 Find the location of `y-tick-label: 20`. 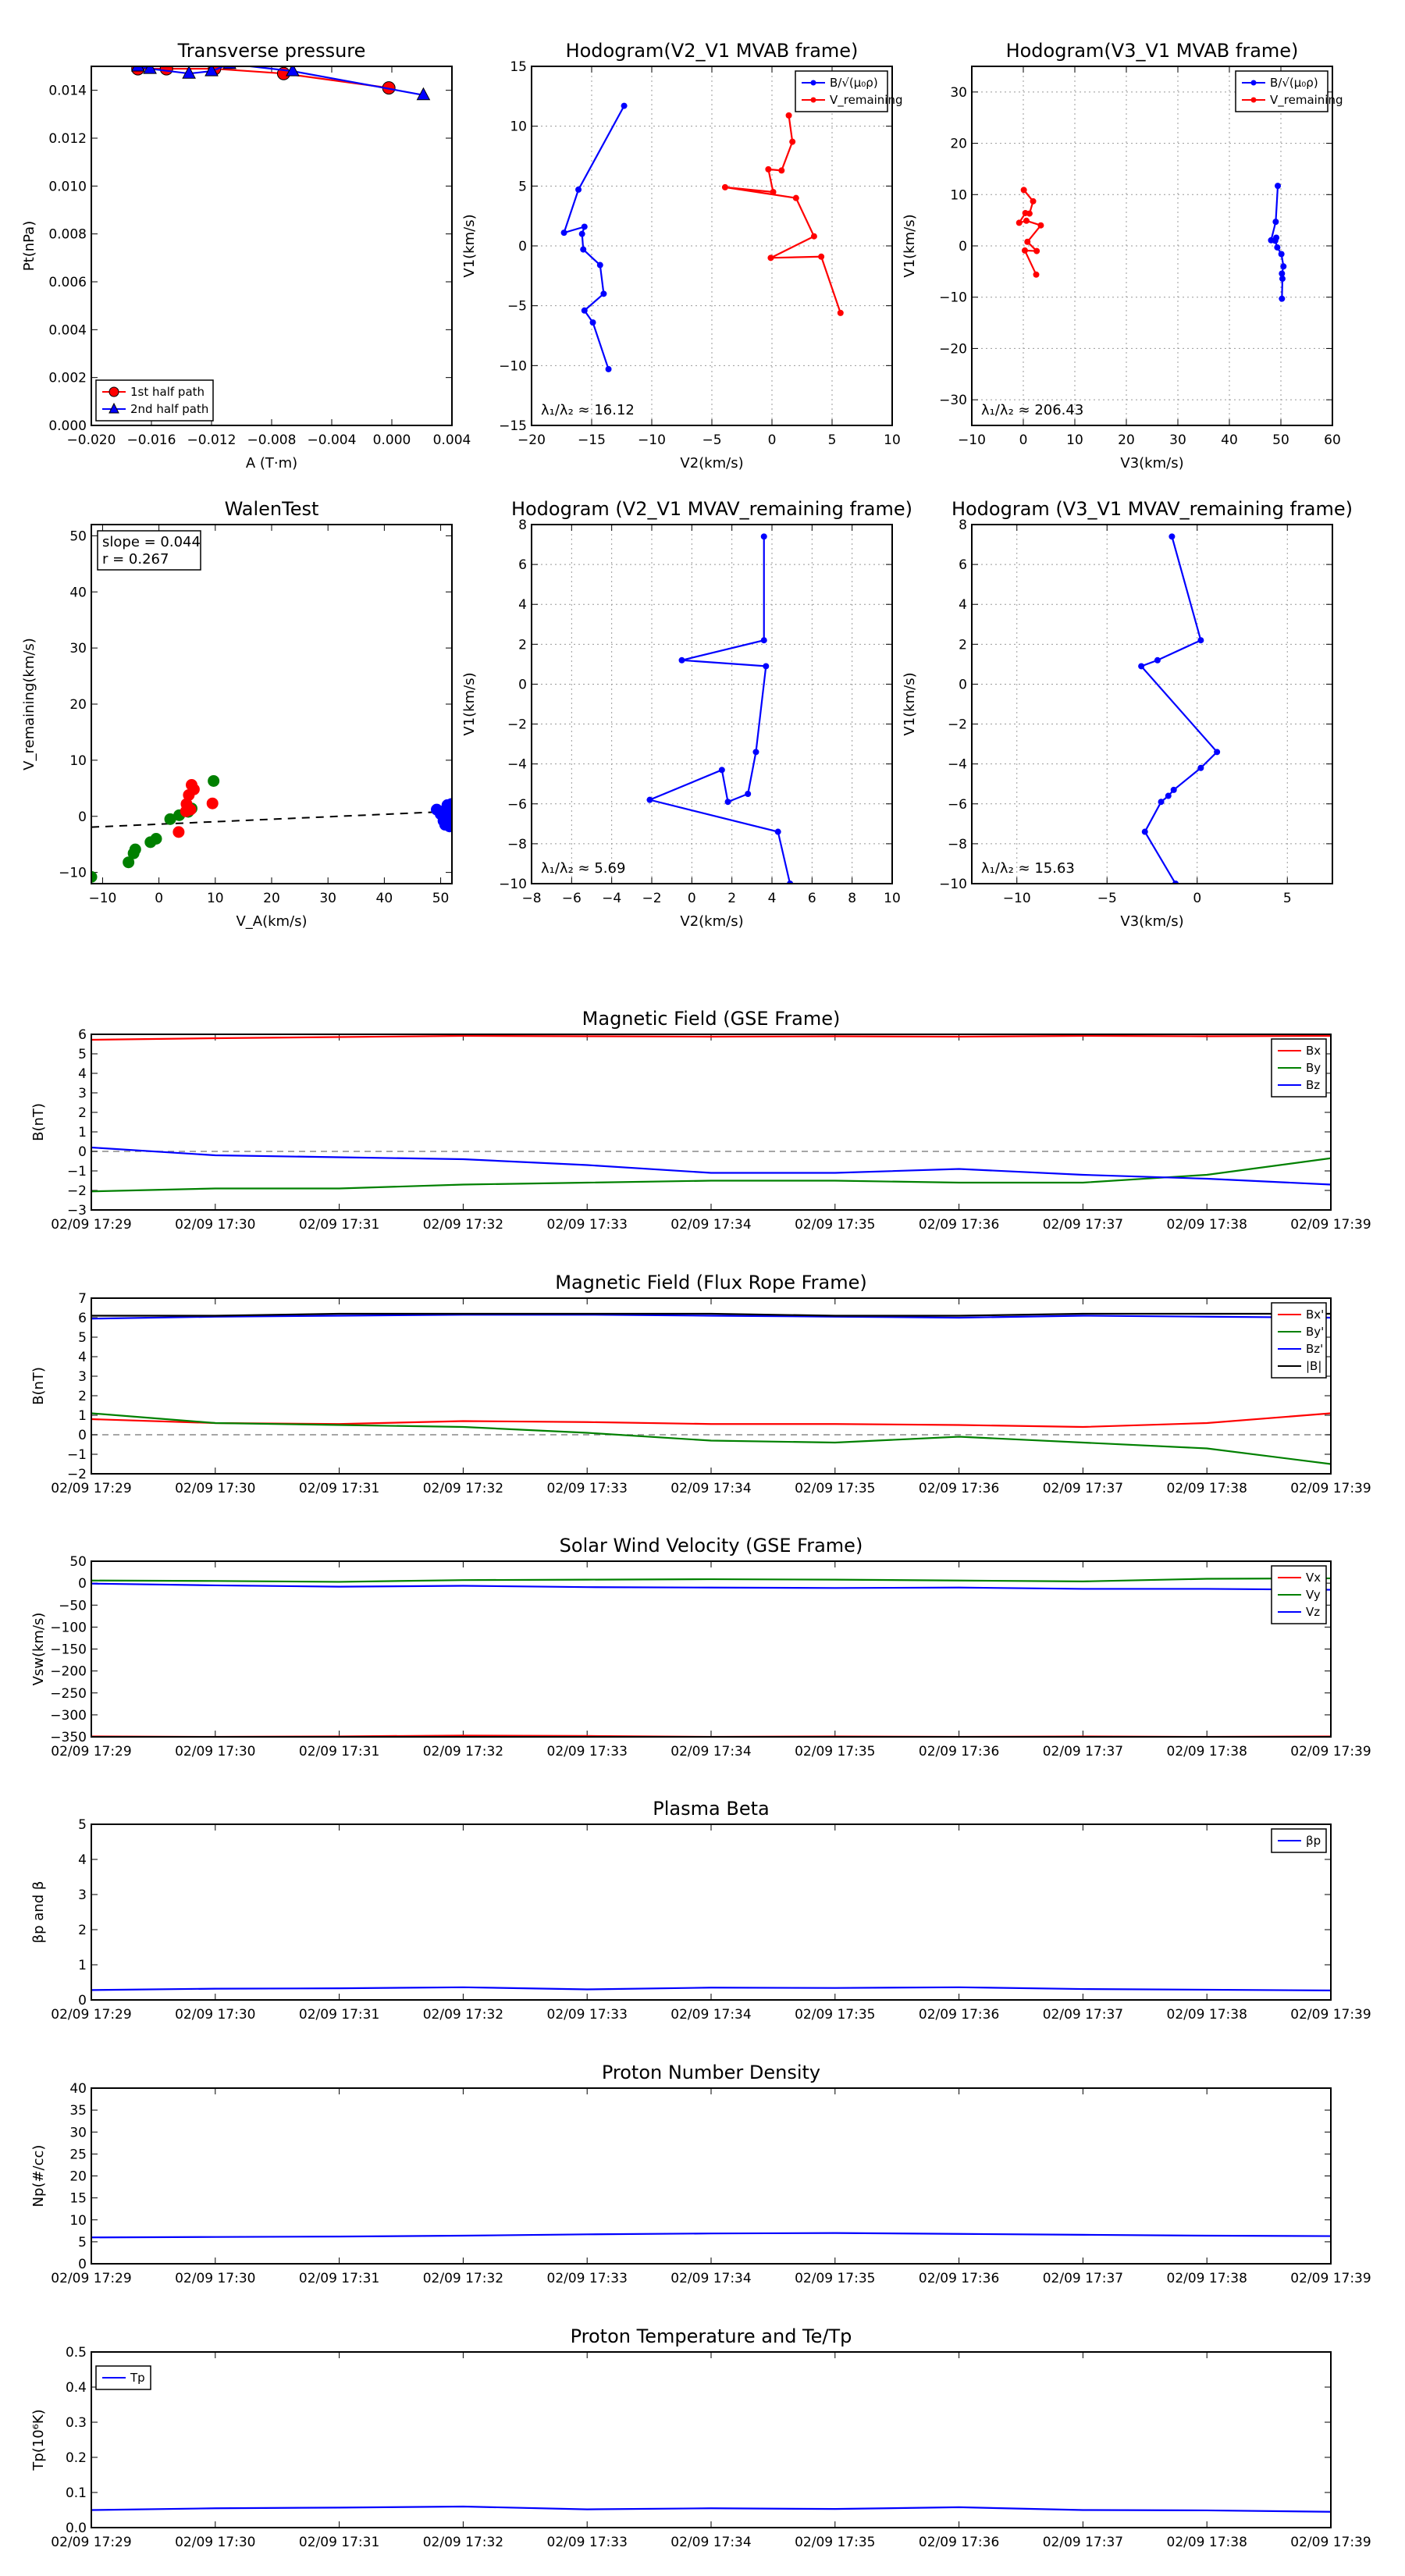

y-tick-label: 20 is located at coordinates (78, 2177).